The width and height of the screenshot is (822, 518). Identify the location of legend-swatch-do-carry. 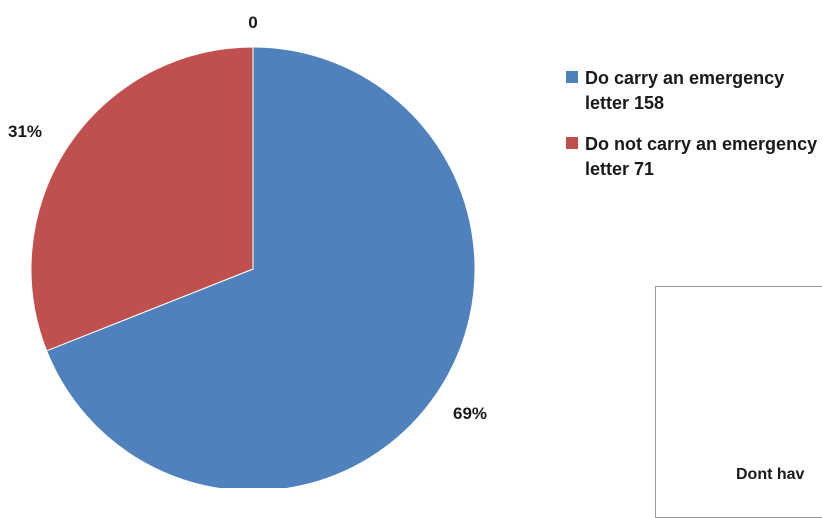
(572, 77).